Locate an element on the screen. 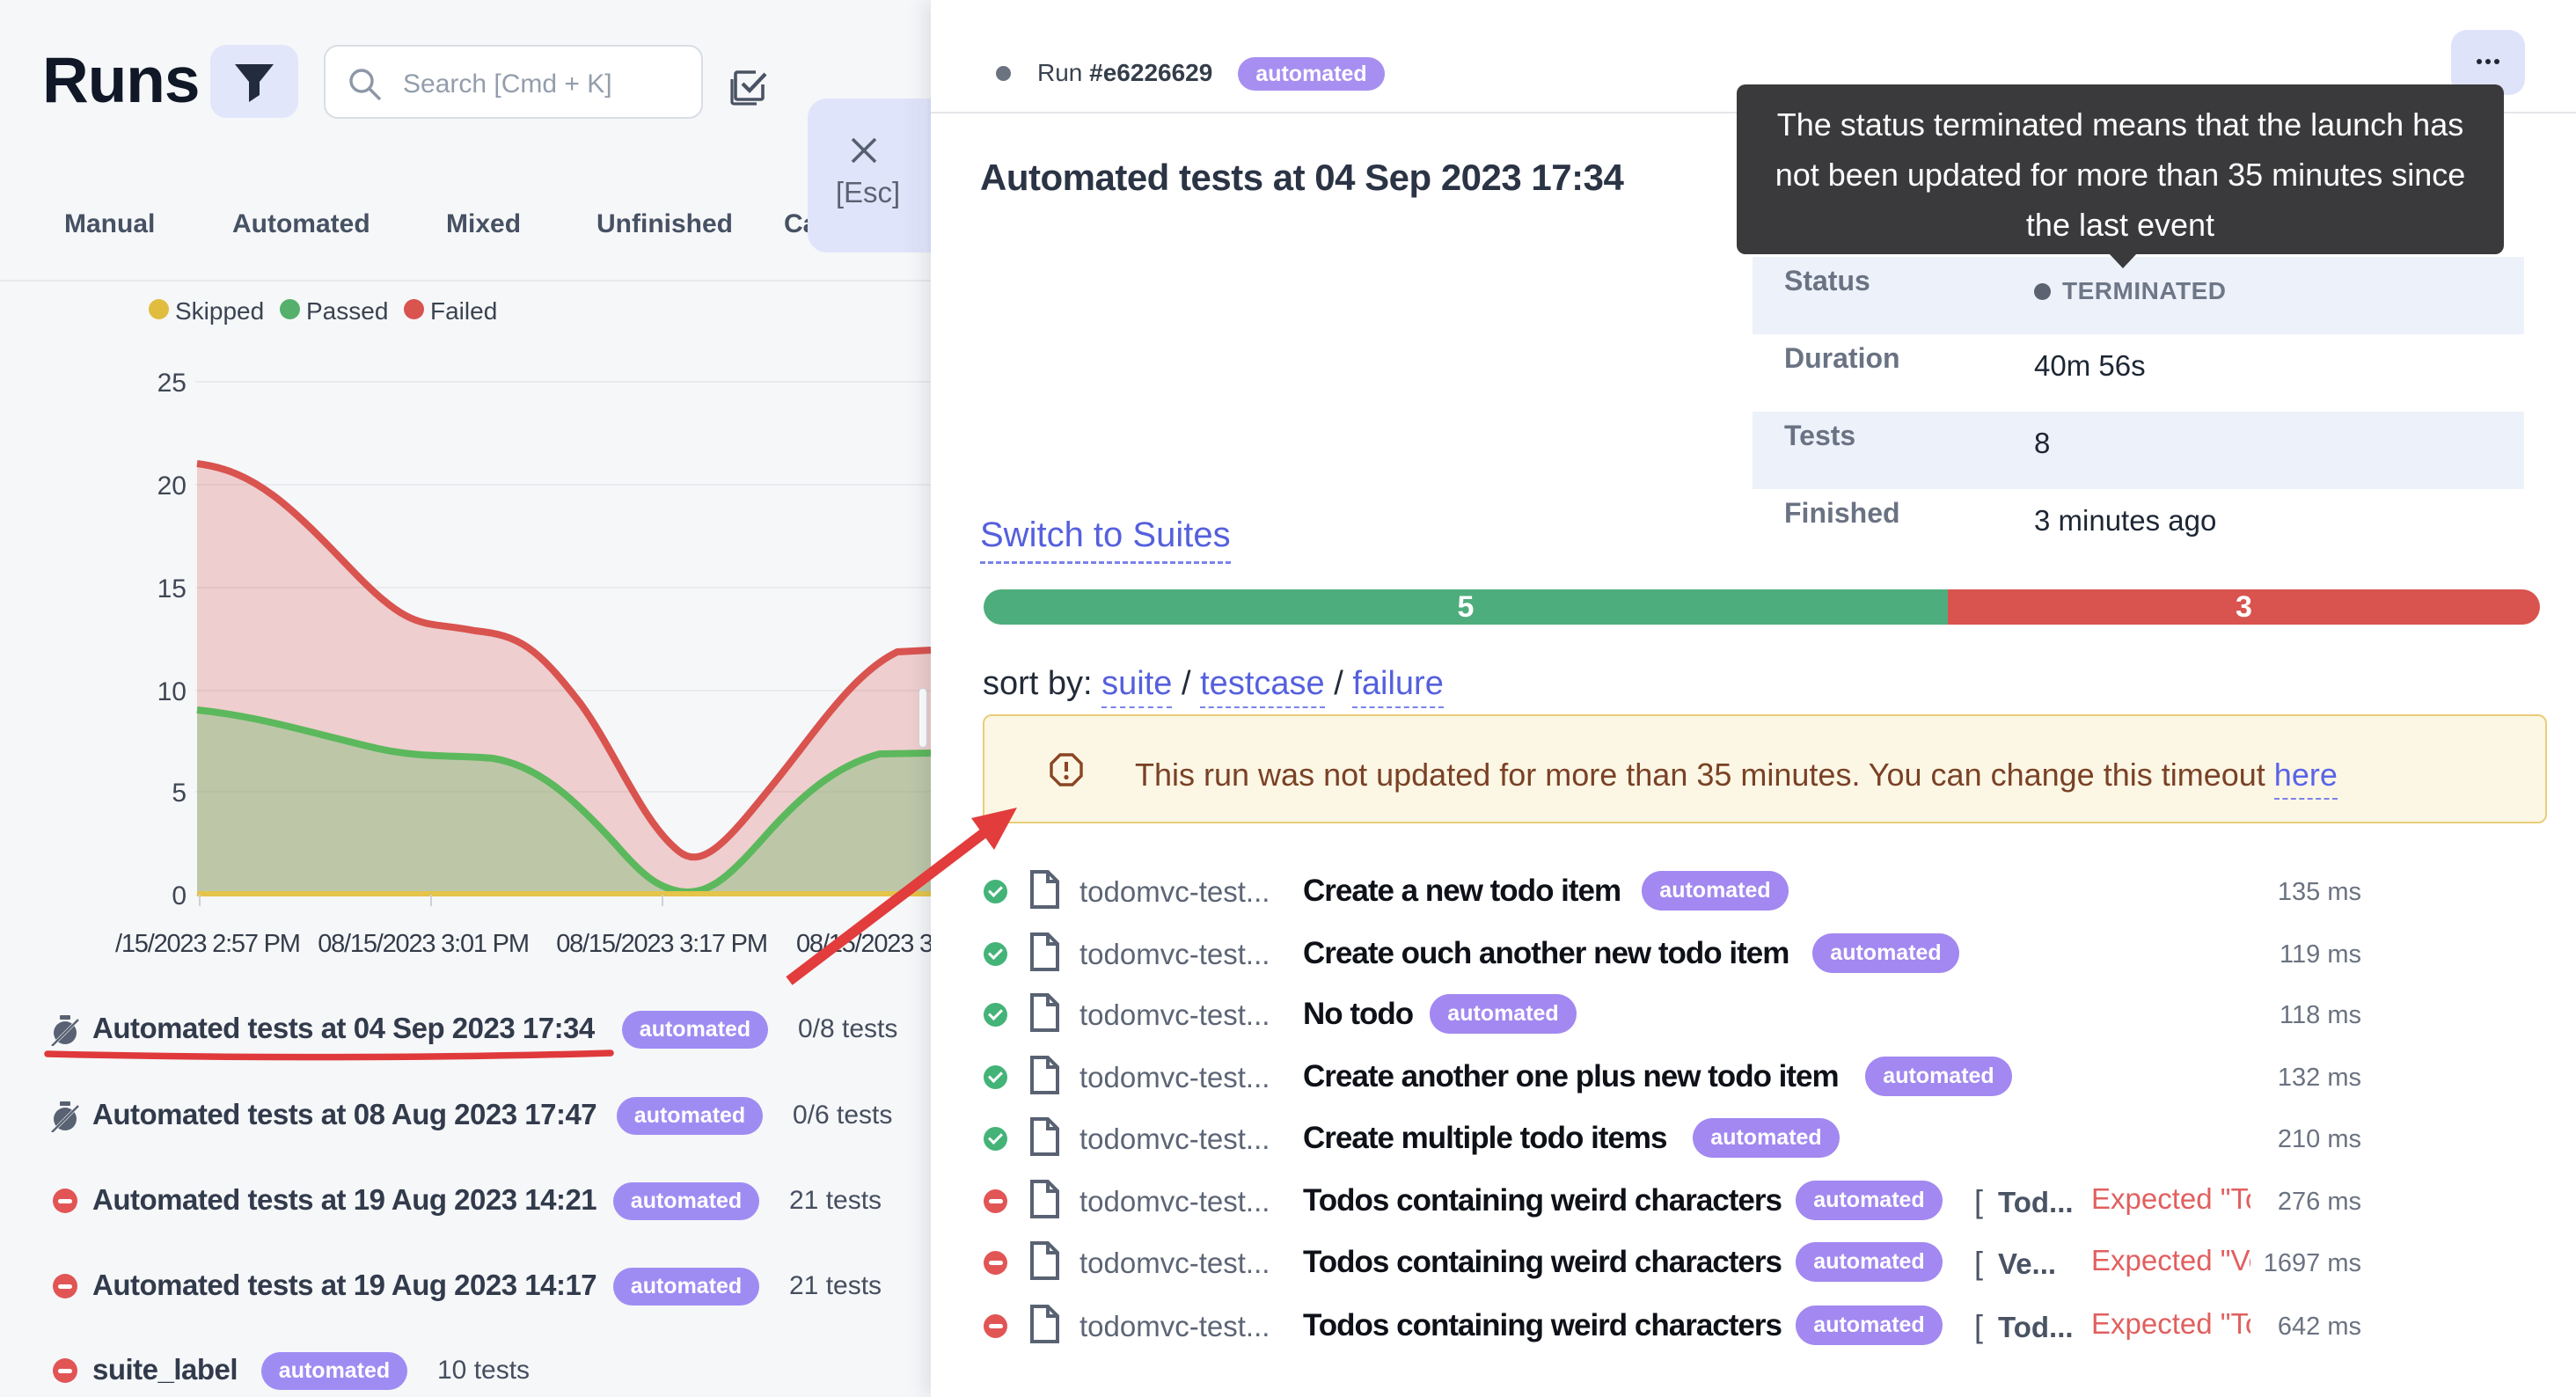 The image size is (2576, 1397). svg-text: 15 is located at coordinates (172, 588).